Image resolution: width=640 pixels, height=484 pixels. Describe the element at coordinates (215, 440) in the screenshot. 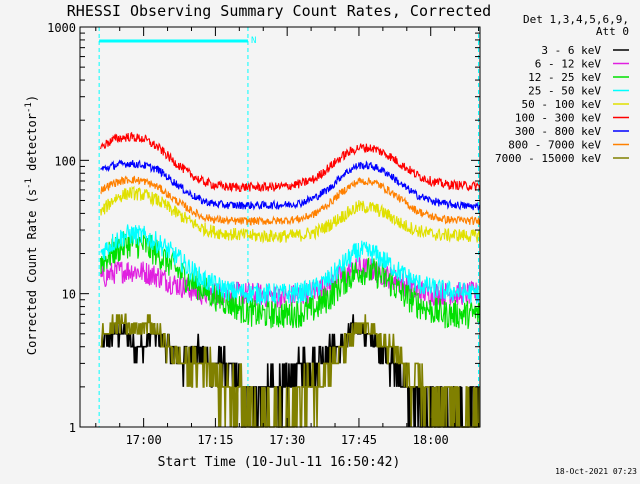

I see `x-tick-label: 17:15` at that location.